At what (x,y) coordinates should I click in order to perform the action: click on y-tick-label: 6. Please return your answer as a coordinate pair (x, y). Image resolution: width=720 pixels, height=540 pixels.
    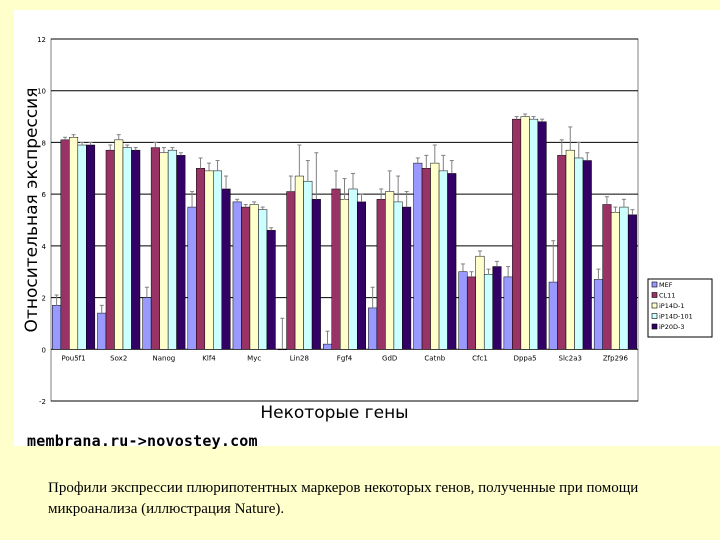
    Looking at the image, I should click on (44, 195).